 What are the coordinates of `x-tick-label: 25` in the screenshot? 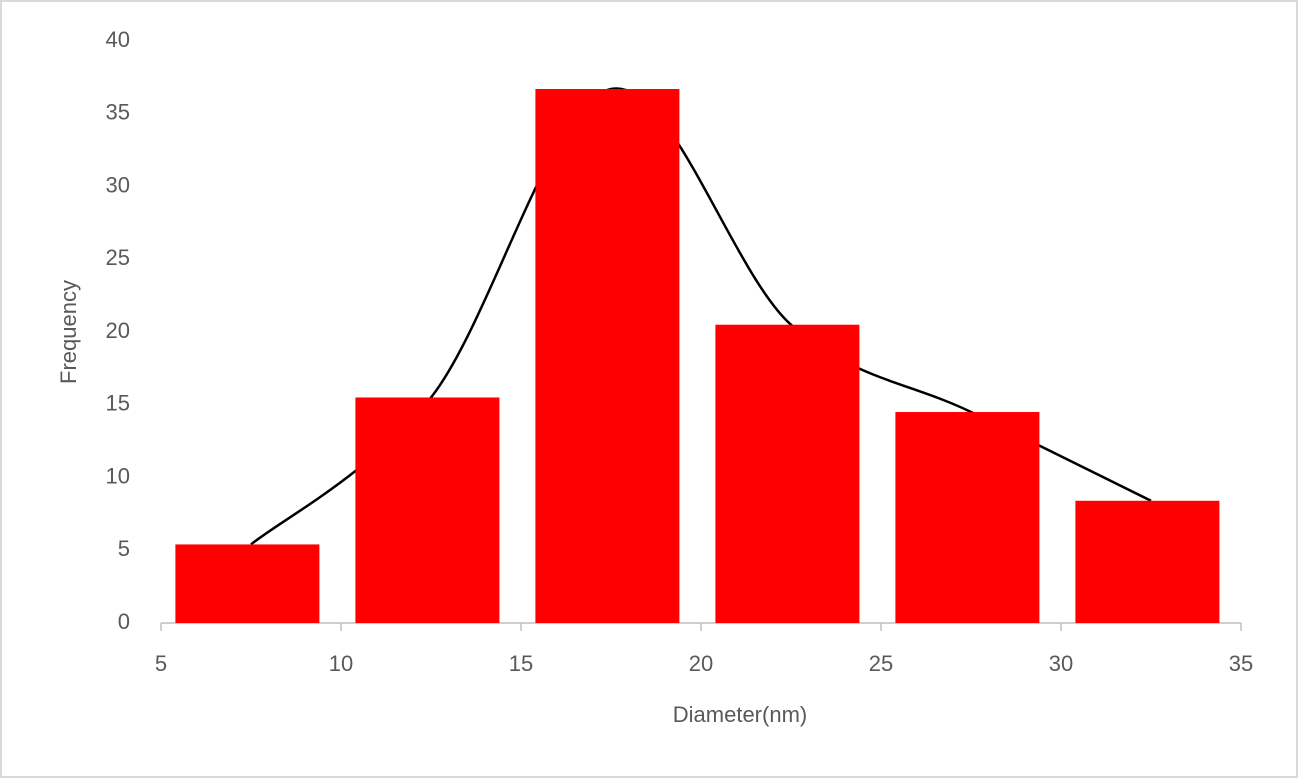 It's located at (881, 663).